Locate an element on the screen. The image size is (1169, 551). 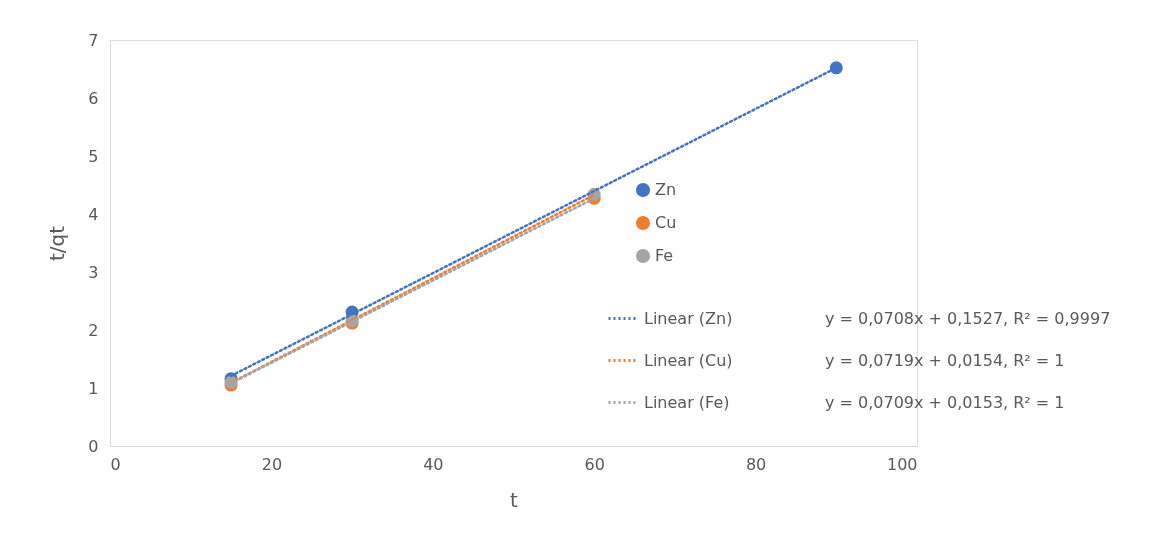
x-tick-label: 100 is located at coordinates (902, 464).